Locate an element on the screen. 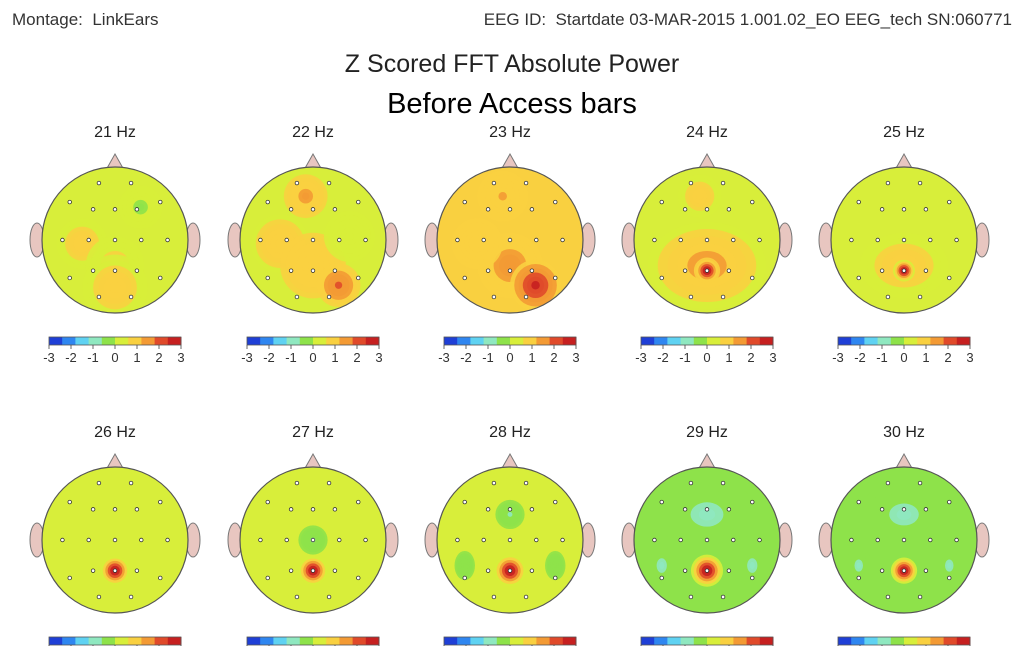 The height and width of the screenshot is (646, 1024). frequency-label: 29 Hz is located at coordinates (707, 432).